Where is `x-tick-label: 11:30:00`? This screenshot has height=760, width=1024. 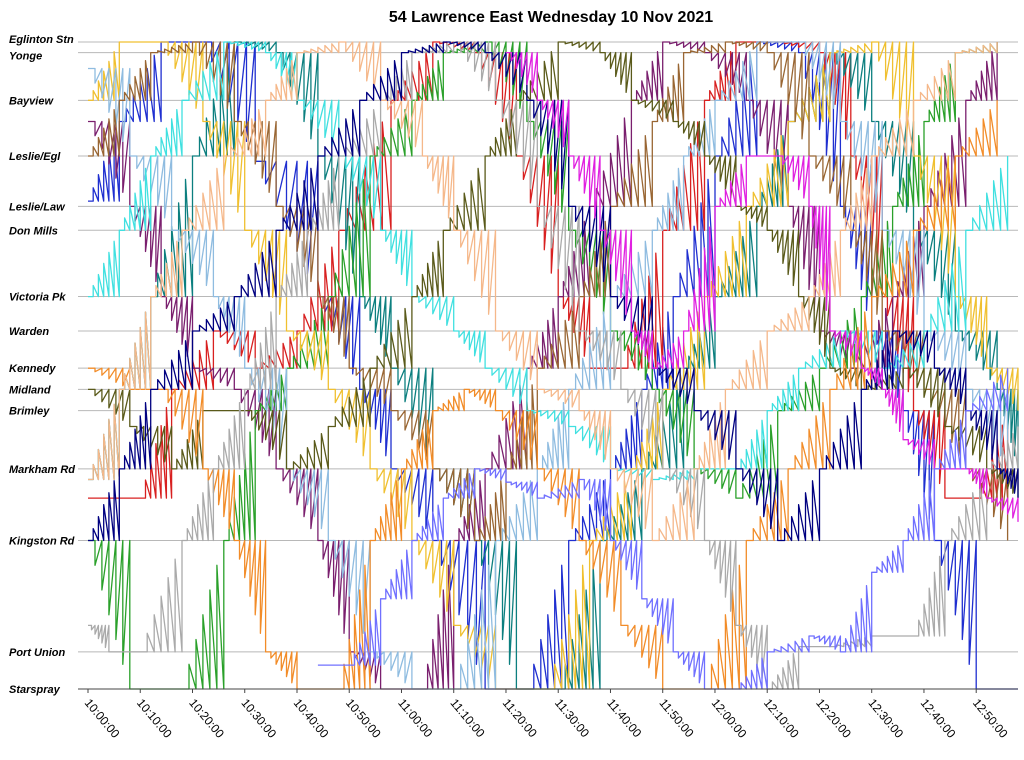
x-tick-label: 11:30:00 is located at coordinates (572, 718).